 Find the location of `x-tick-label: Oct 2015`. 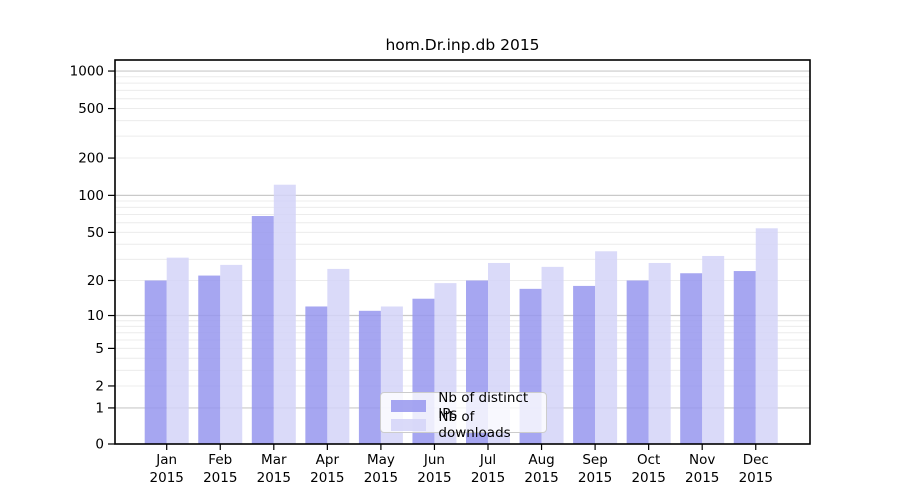

x-tick-label: Oct 2015 is located at coordinates (648, 469).